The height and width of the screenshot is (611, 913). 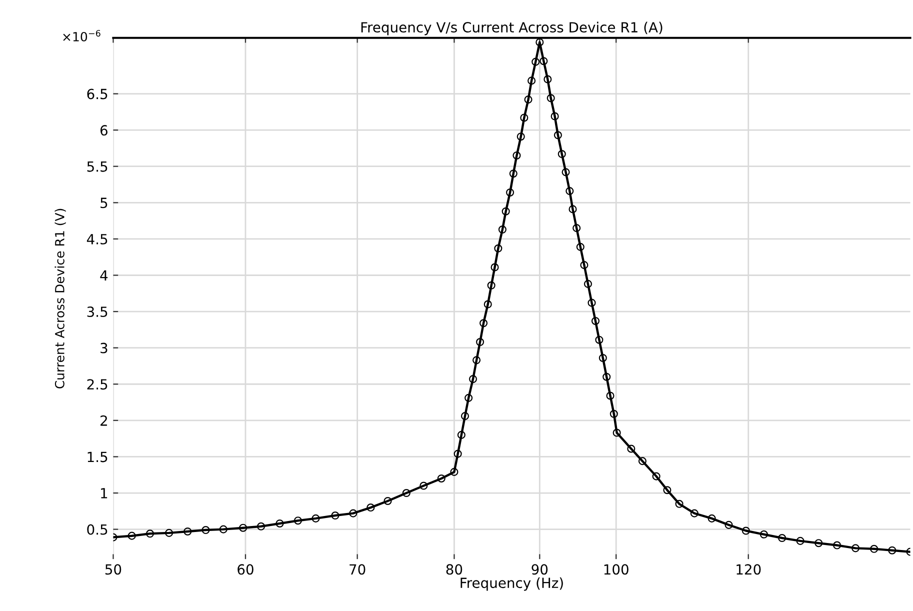 What do you see at coordinates (358, 569) in the screenshot?
I see `x-tick-label: 70` at bounding box center [358, 569].